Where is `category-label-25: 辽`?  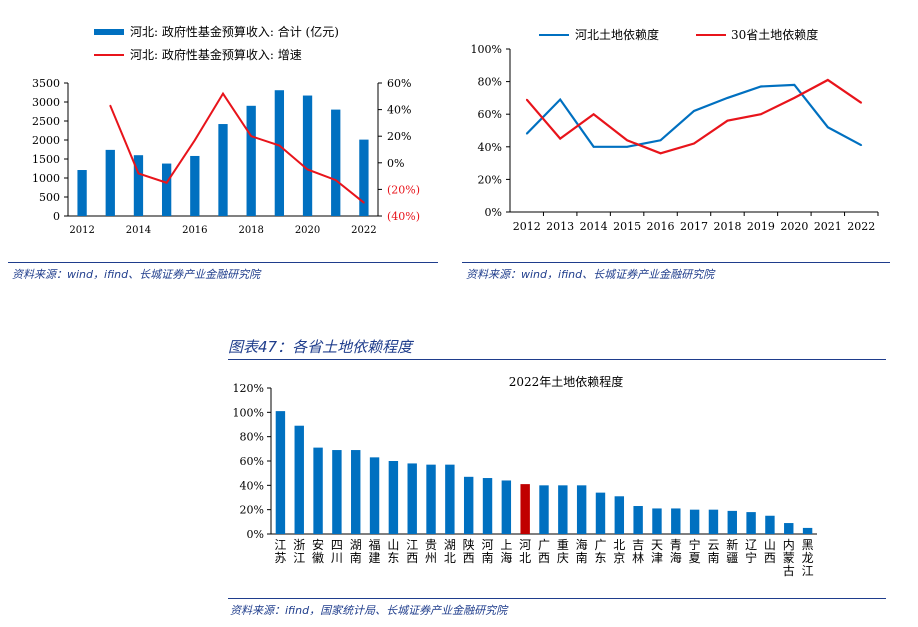
category-label-25: 辽 is located at coordinates (751, 545).